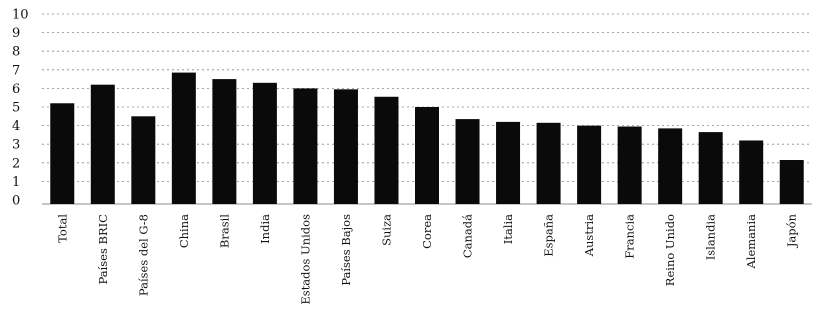 The width and height of the screenshot is (816, 321). What do you see at coordinates (710, 168) in the screenshot?
I see `bar-islandia` at bounding box center [710, 168].